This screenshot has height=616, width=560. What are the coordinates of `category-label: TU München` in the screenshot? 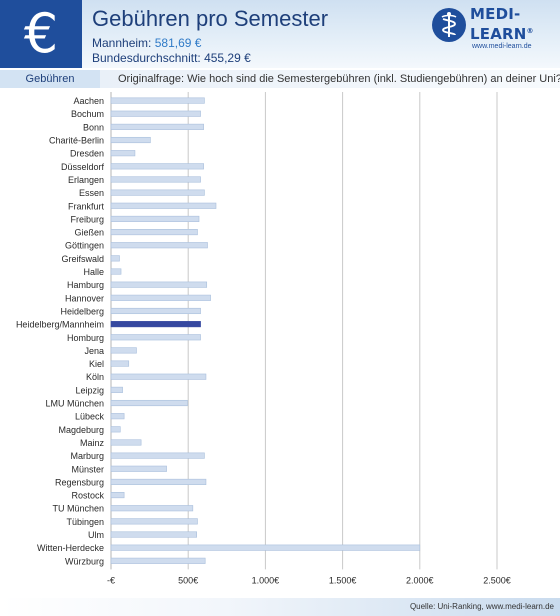 It's located at (78, 509).